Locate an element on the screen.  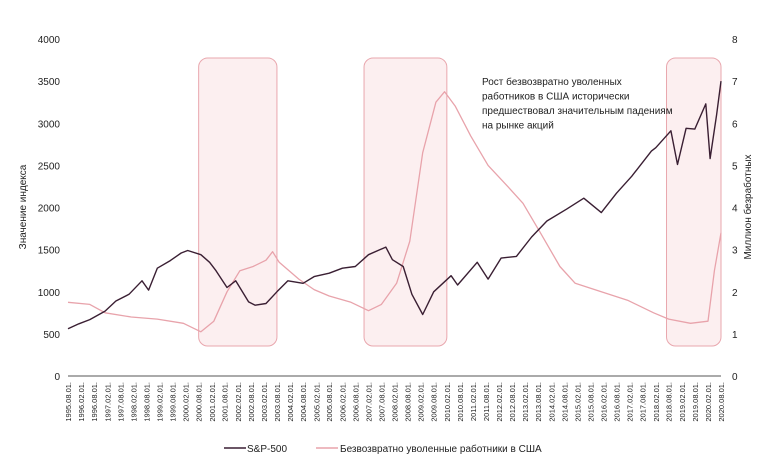
x-tick-label: 1997.02.01. is located at coordinates (107, 402).